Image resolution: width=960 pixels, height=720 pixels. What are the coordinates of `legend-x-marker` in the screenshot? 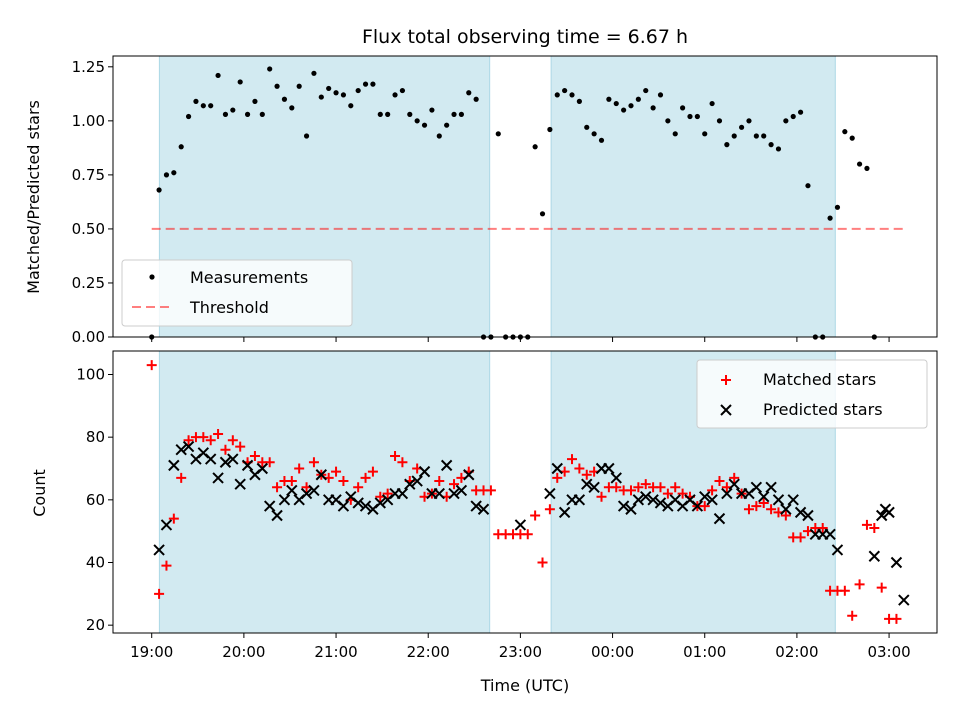 It's located at (726, 410).